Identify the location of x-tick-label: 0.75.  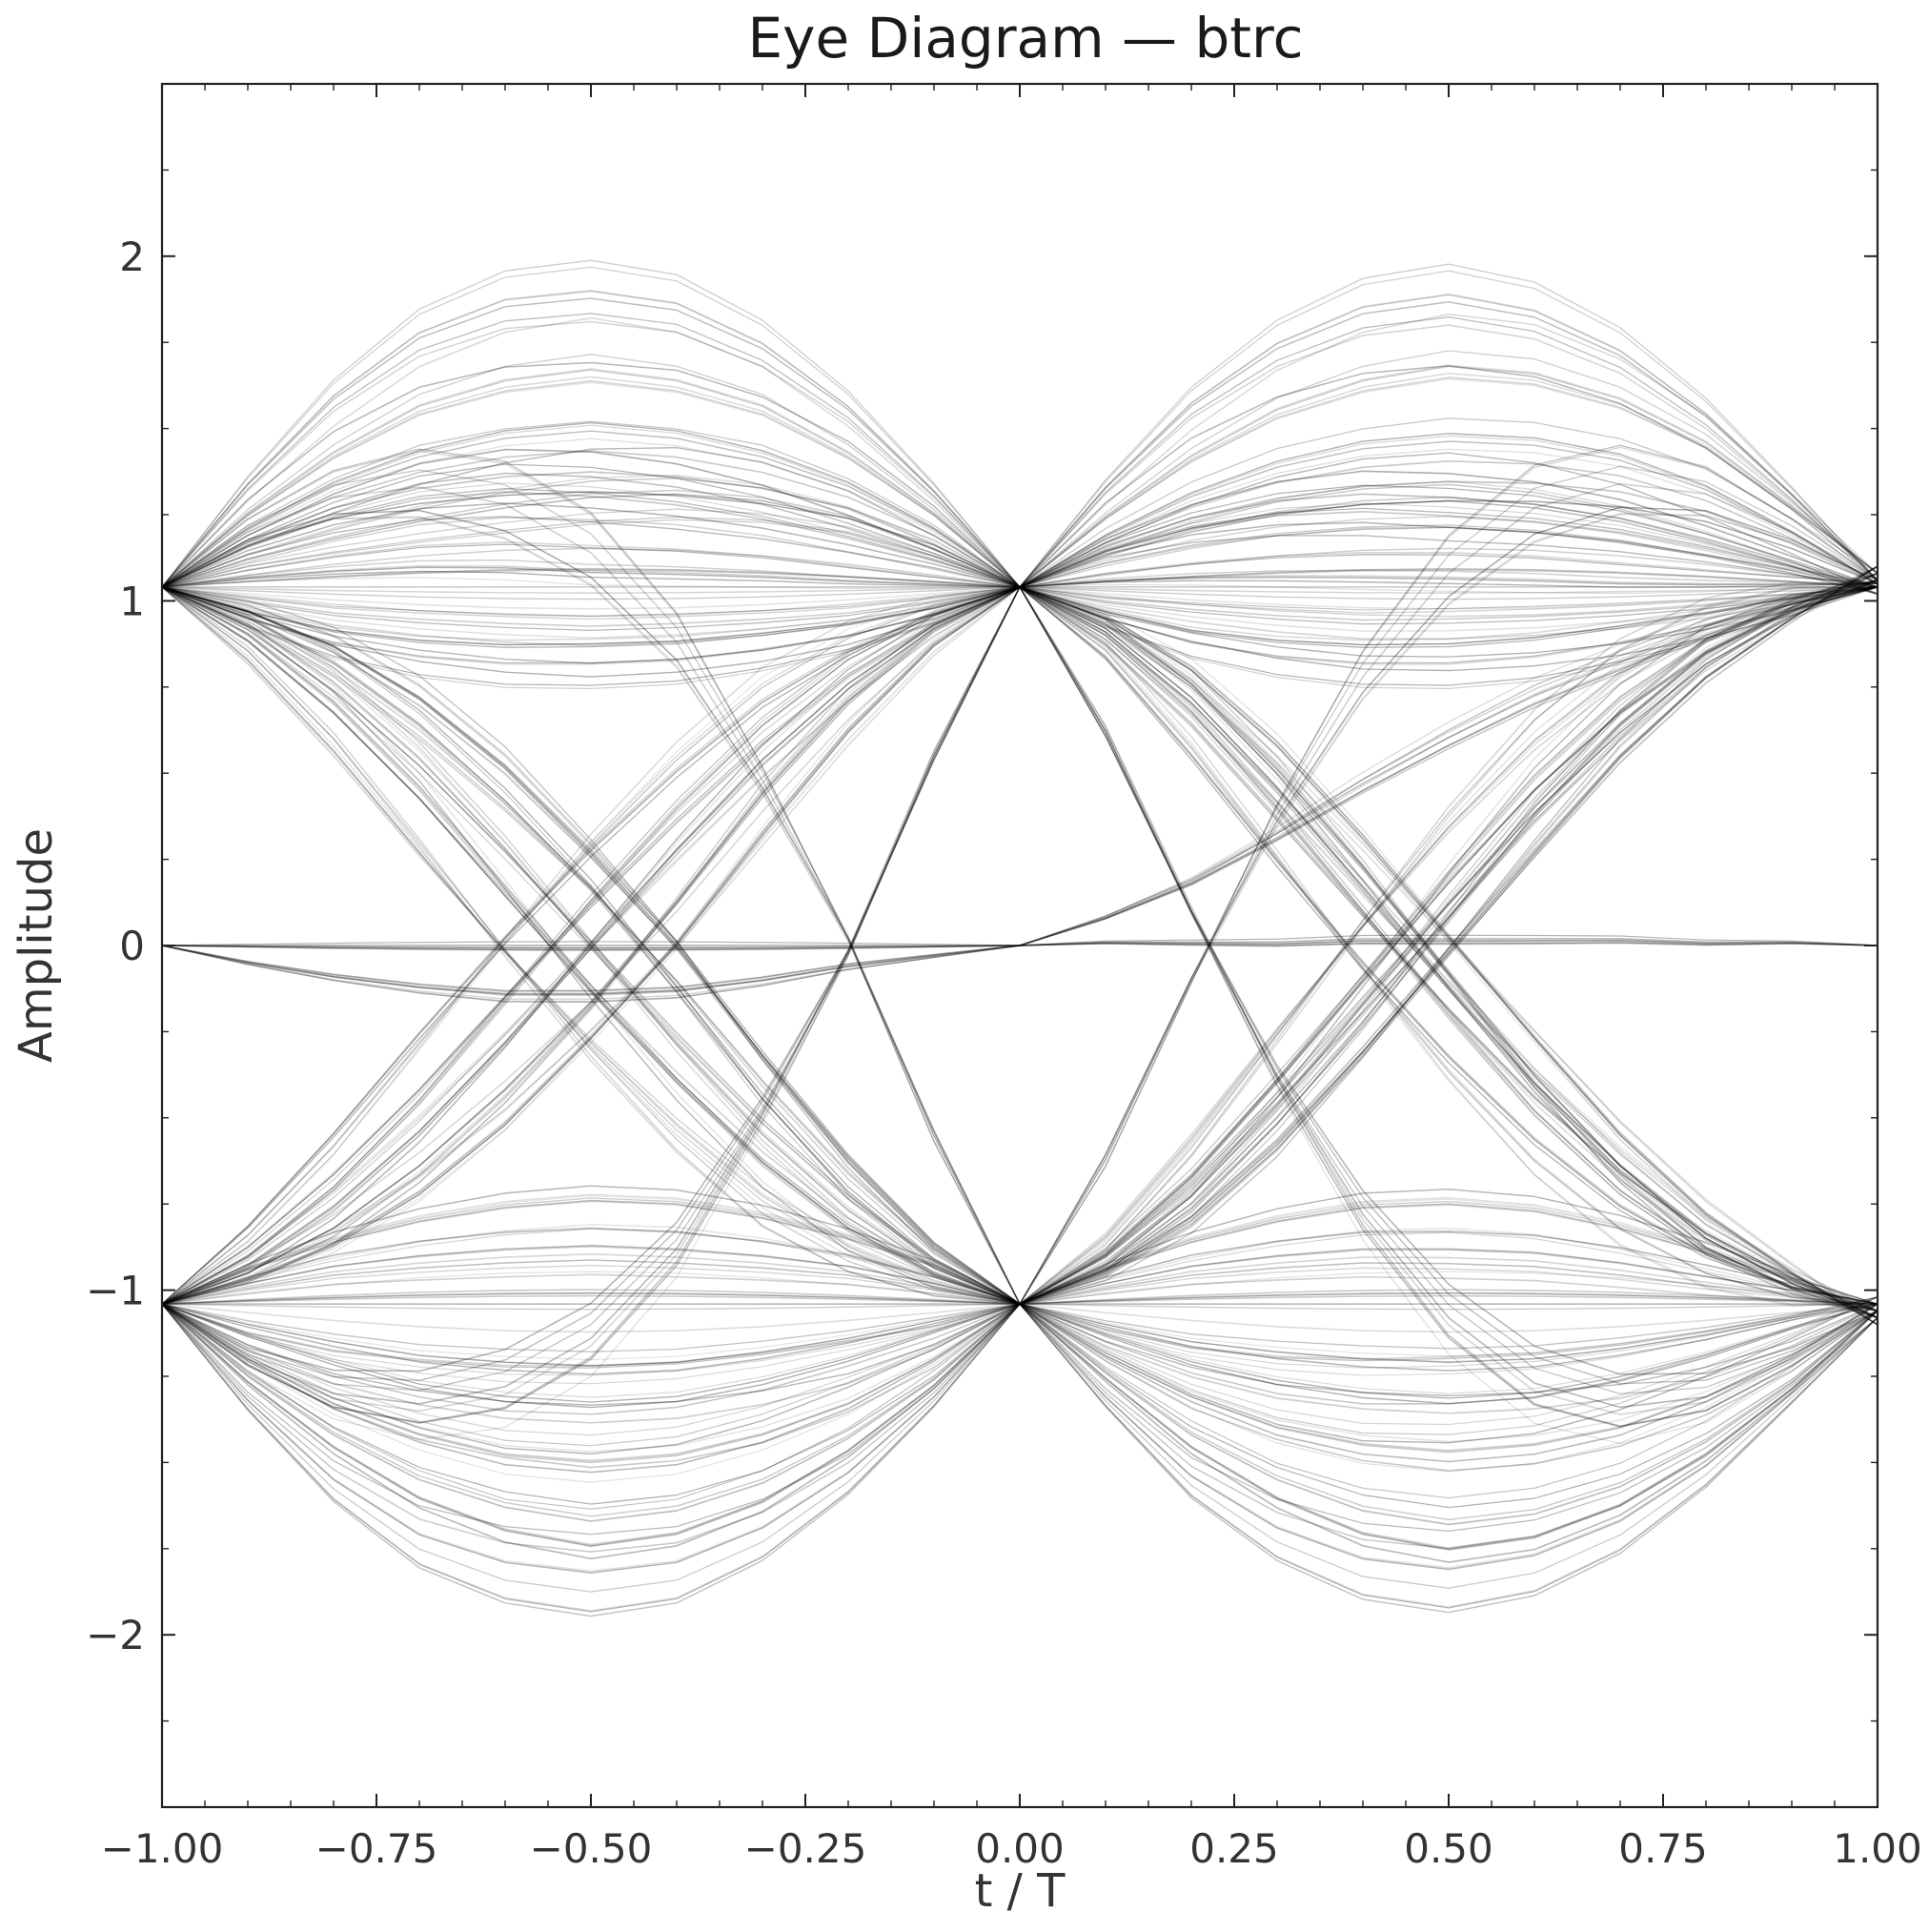
(1663, 1848).